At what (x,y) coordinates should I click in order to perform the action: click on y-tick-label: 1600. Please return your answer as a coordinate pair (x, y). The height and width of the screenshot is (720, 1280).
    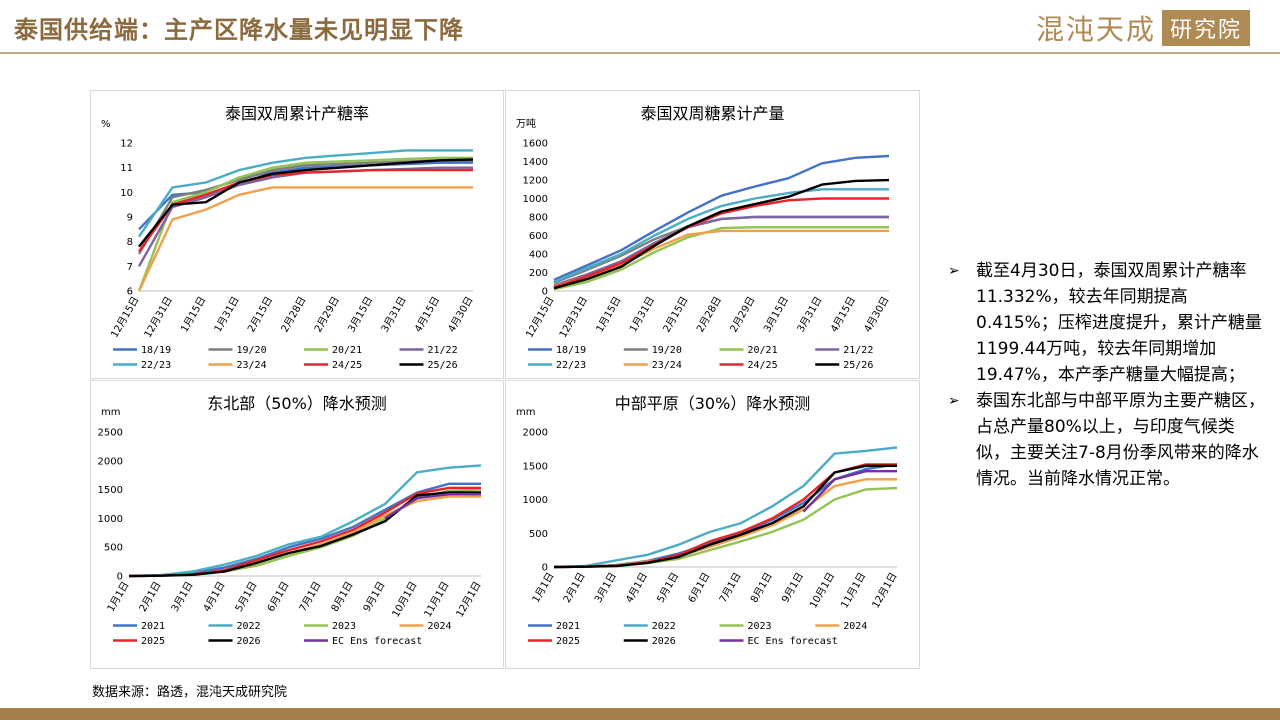
    Looking at the image, I should click on (535, 144).